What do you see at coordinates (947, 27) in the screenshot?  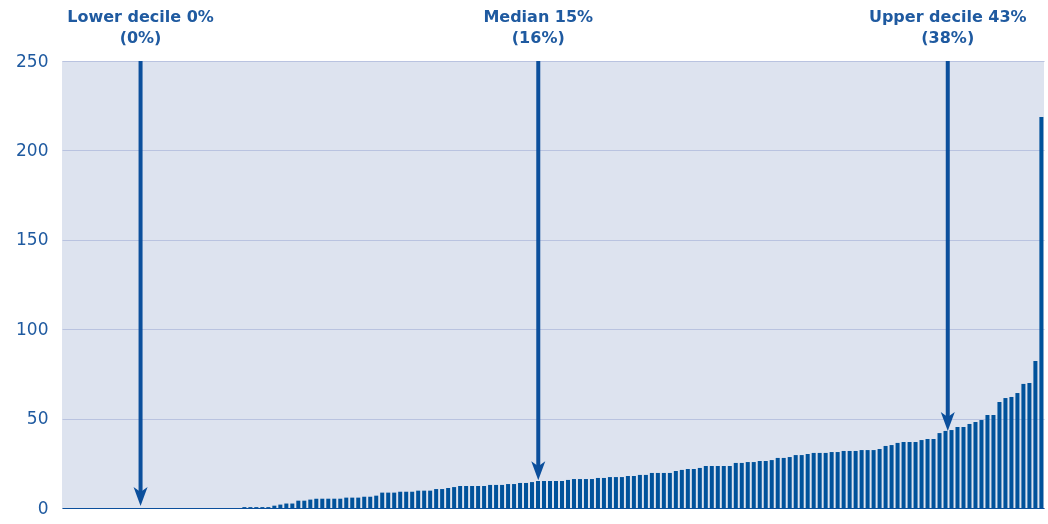 I see `text: Upper decile 43% (38%)` at bounding box center [947, 27].